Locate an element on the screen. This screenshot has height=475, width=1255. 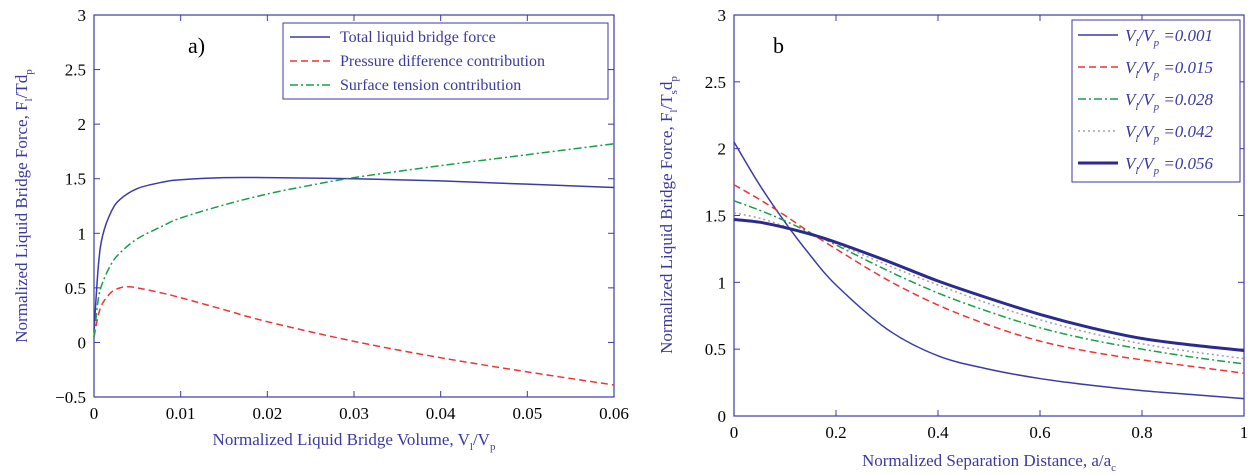
chart-a-xlabel: Normalized Liquid Bridge Volume, Vl/Vp is located at coordinates (354, 441).